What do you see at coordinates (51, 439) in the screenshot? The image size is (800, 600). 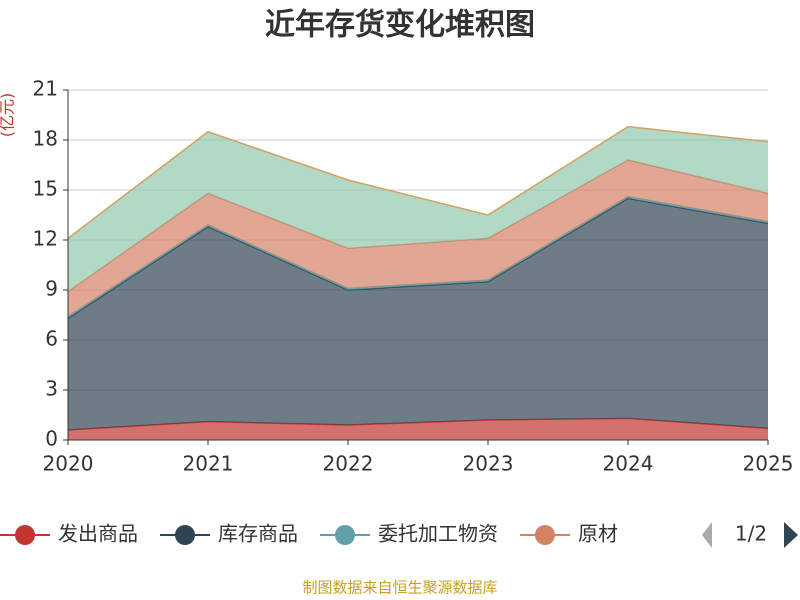 I see `y-tick-label: 0` at bounding box center [51, 439].